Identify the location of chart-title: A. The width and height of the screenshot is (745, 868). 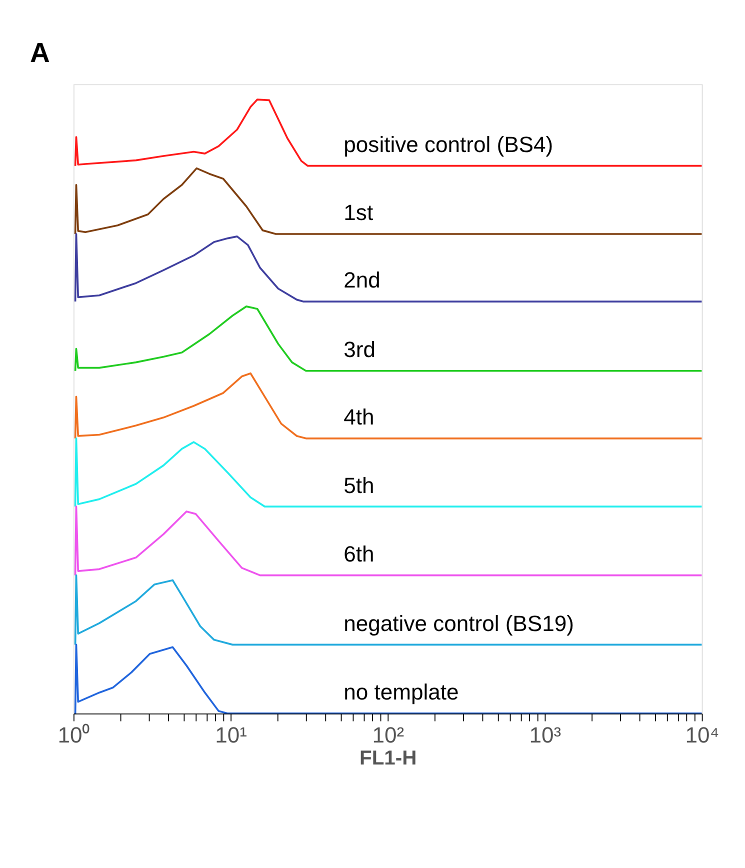
(40, 52).